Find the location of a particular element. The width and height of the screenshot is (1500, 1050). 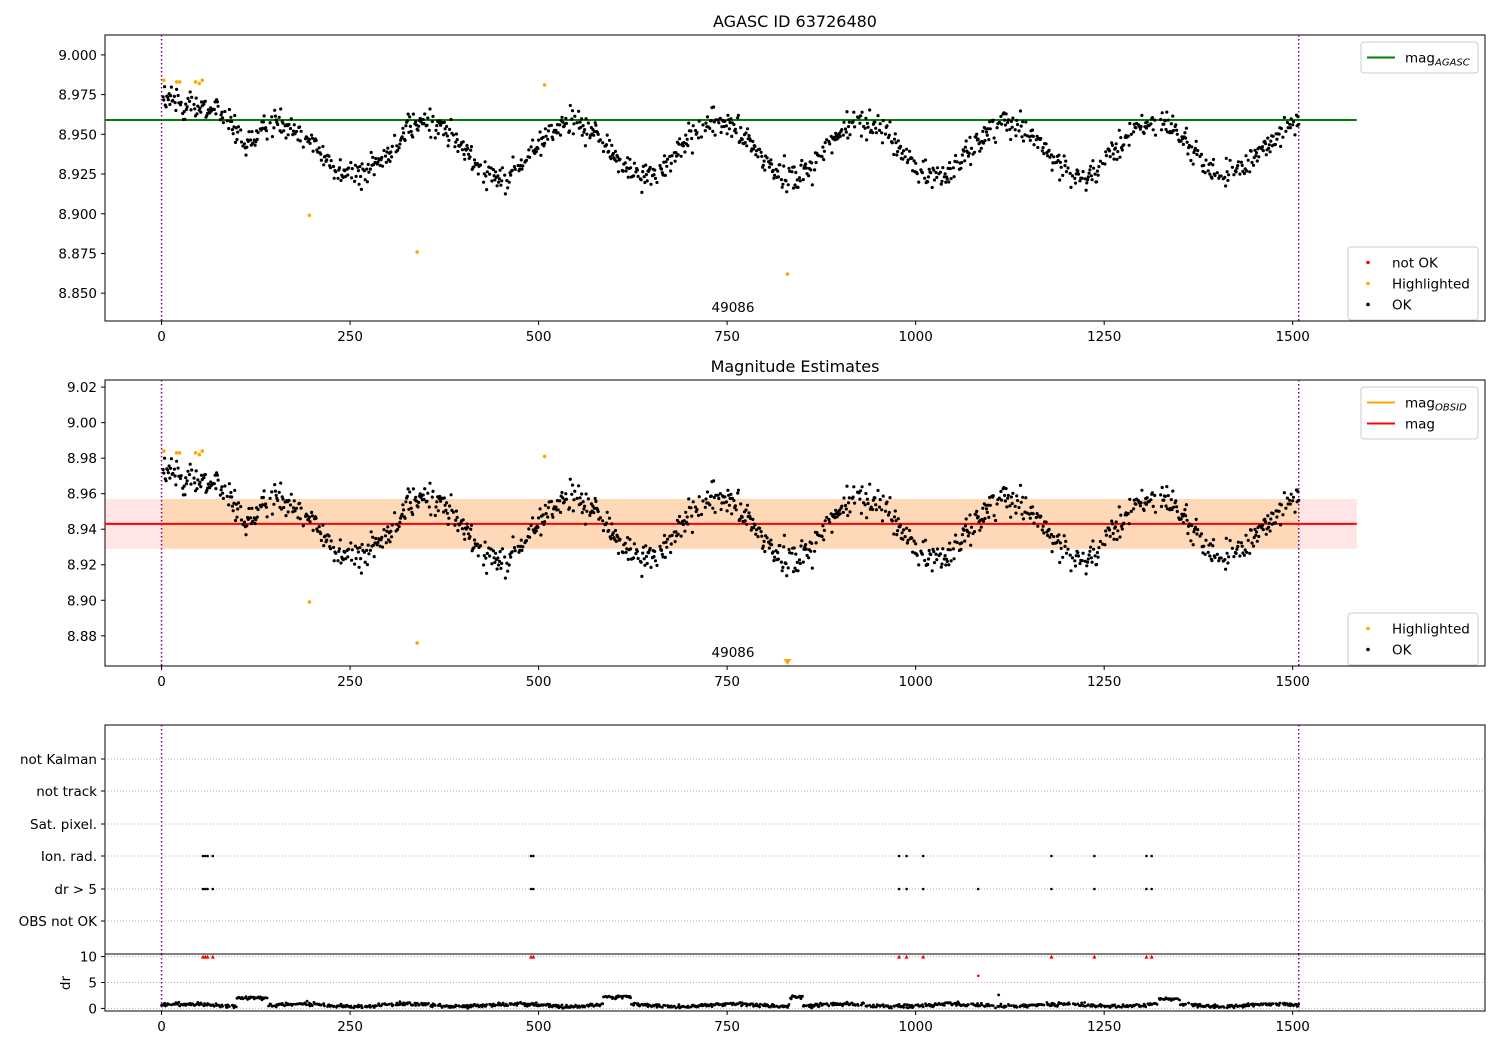

panel-2-title: Magnitude Estimates is located at coordinates (795, 366).